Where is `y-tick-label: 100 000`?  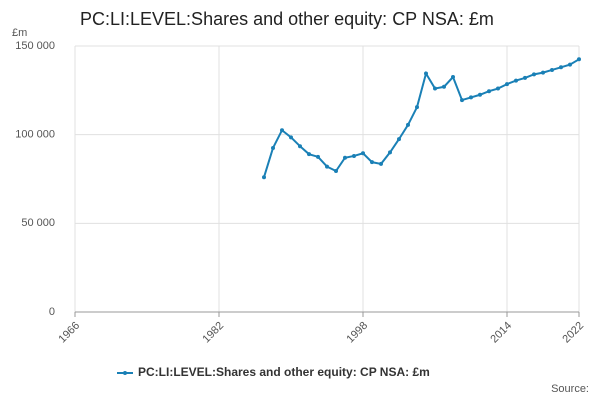 y-tick-label: 100 000 is located at coordinates (35, 135).